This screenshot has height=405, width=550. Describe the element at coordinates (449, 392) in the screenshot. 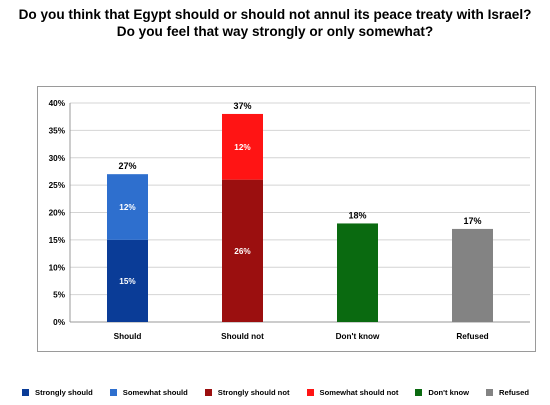

I see `legend-label: Don't know` at that location.